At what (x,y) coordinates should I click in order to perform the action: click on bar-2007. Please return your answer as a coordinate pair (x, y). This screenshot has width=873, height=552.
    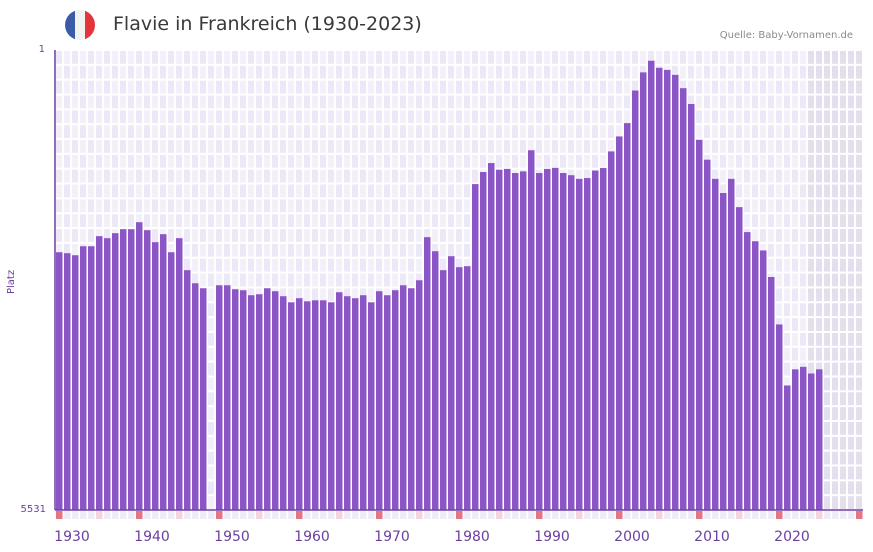
    Looking at the image, I should click on (675, 292).